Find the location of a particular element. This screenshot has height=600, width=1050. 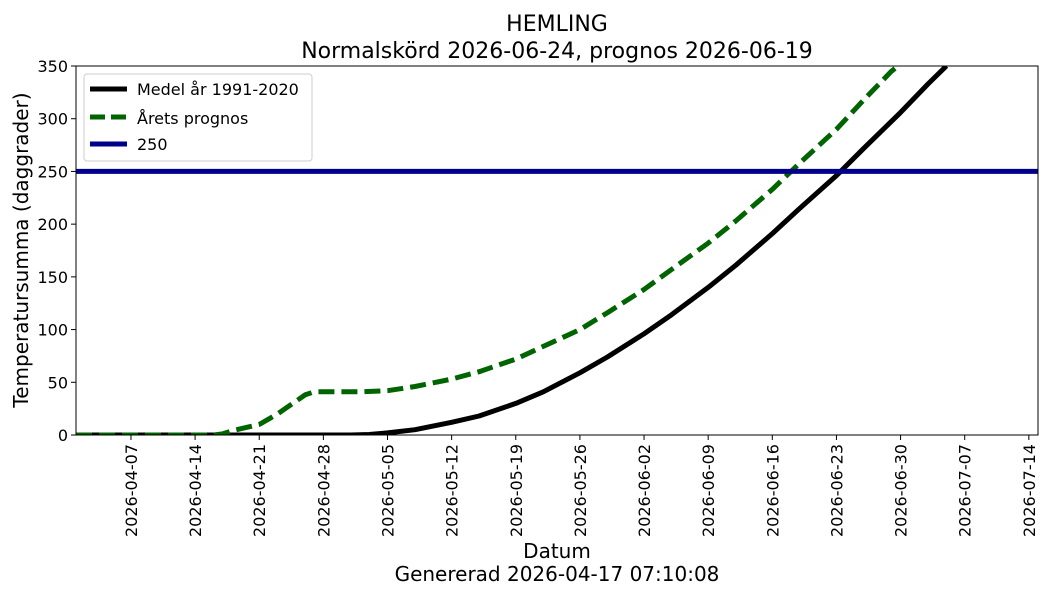

x-tick-label: 2026-07-14 is located at coordinates (1029, 490).